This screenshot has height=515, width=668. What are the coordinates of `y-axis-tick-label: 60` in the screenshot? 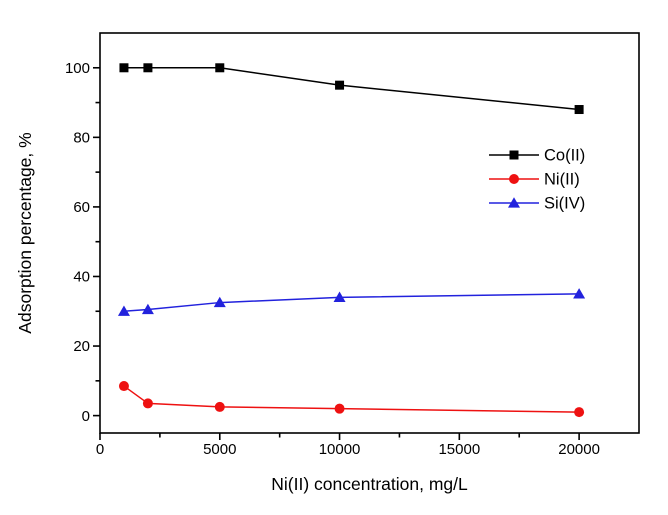 It's located at (81, 207).